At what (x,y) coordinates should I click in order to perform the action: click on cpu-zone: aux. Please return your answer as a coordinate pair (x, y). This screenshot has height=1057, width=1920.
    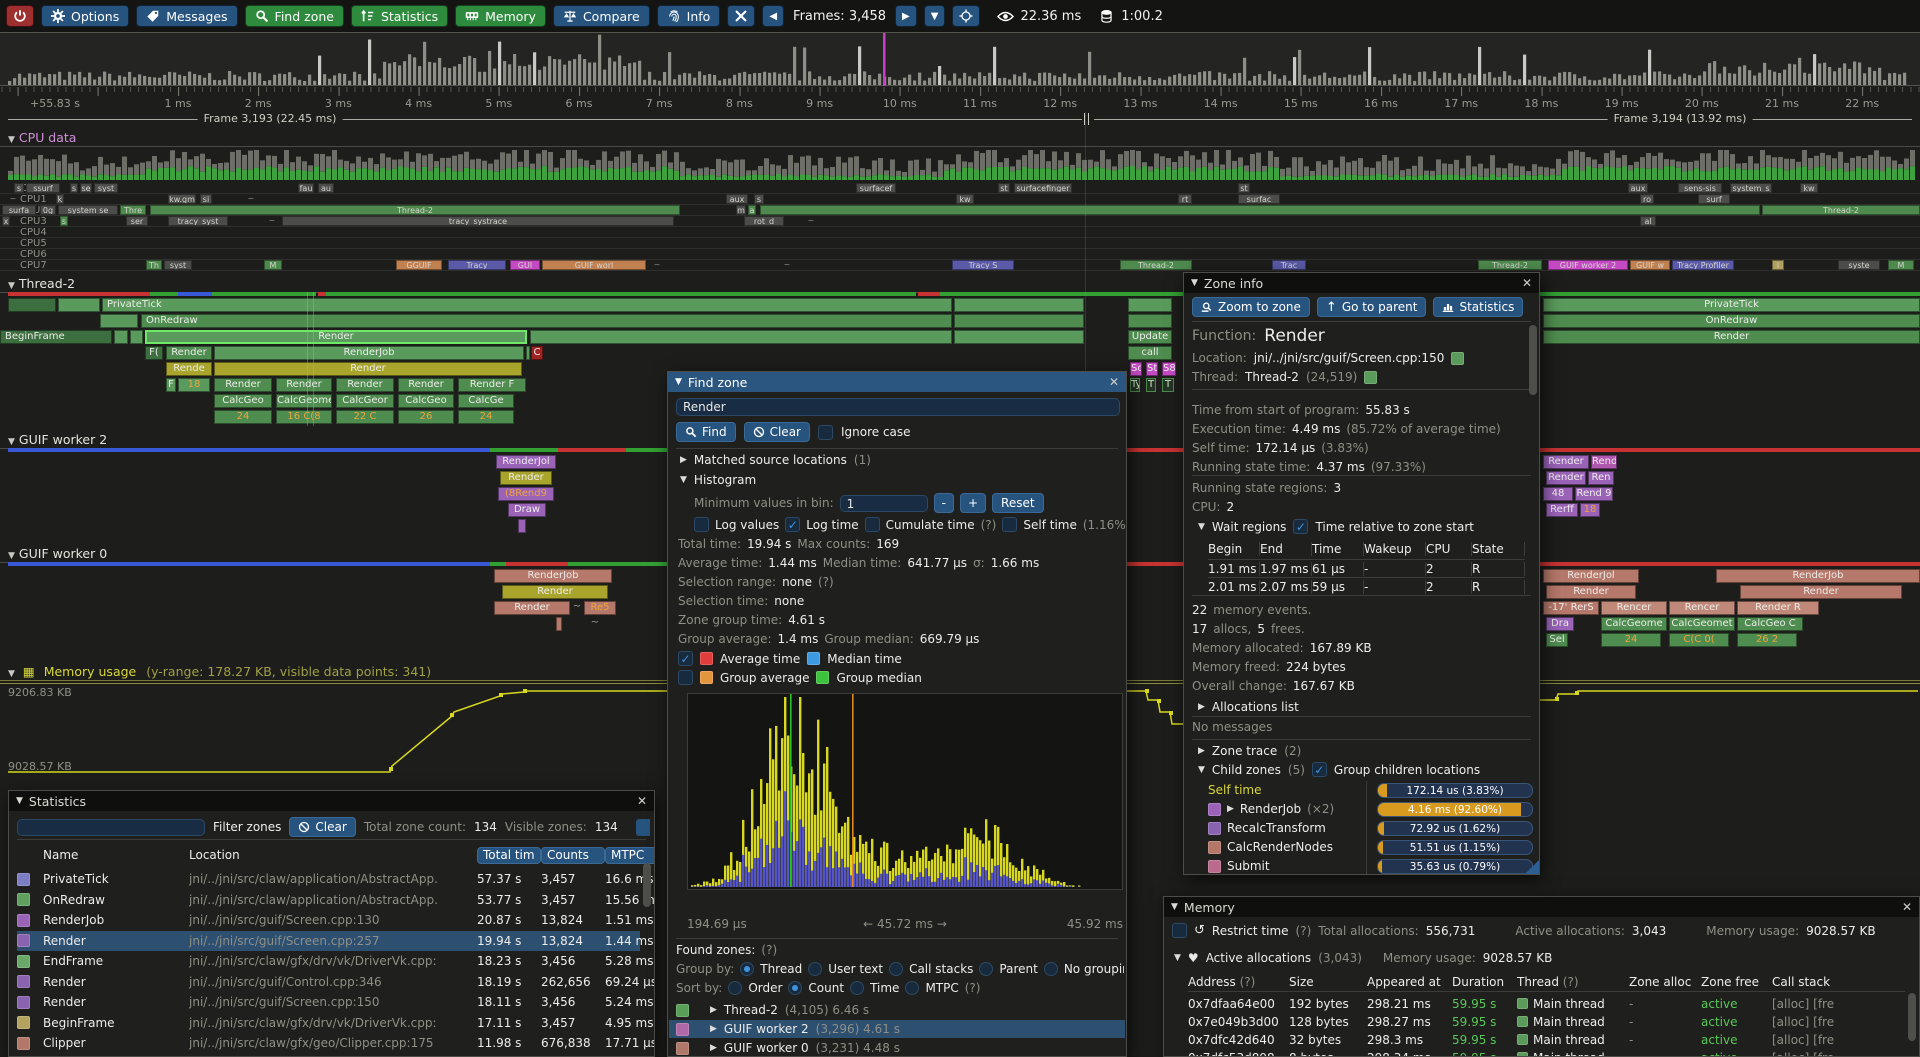
    Looking at the image, I should click on (737, 199).